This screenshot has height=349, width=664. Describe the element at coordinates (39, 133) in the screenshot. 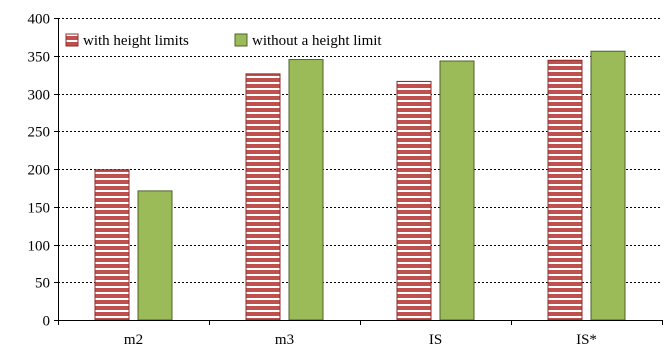

I see `y-tick-label-250: 250` at that location.